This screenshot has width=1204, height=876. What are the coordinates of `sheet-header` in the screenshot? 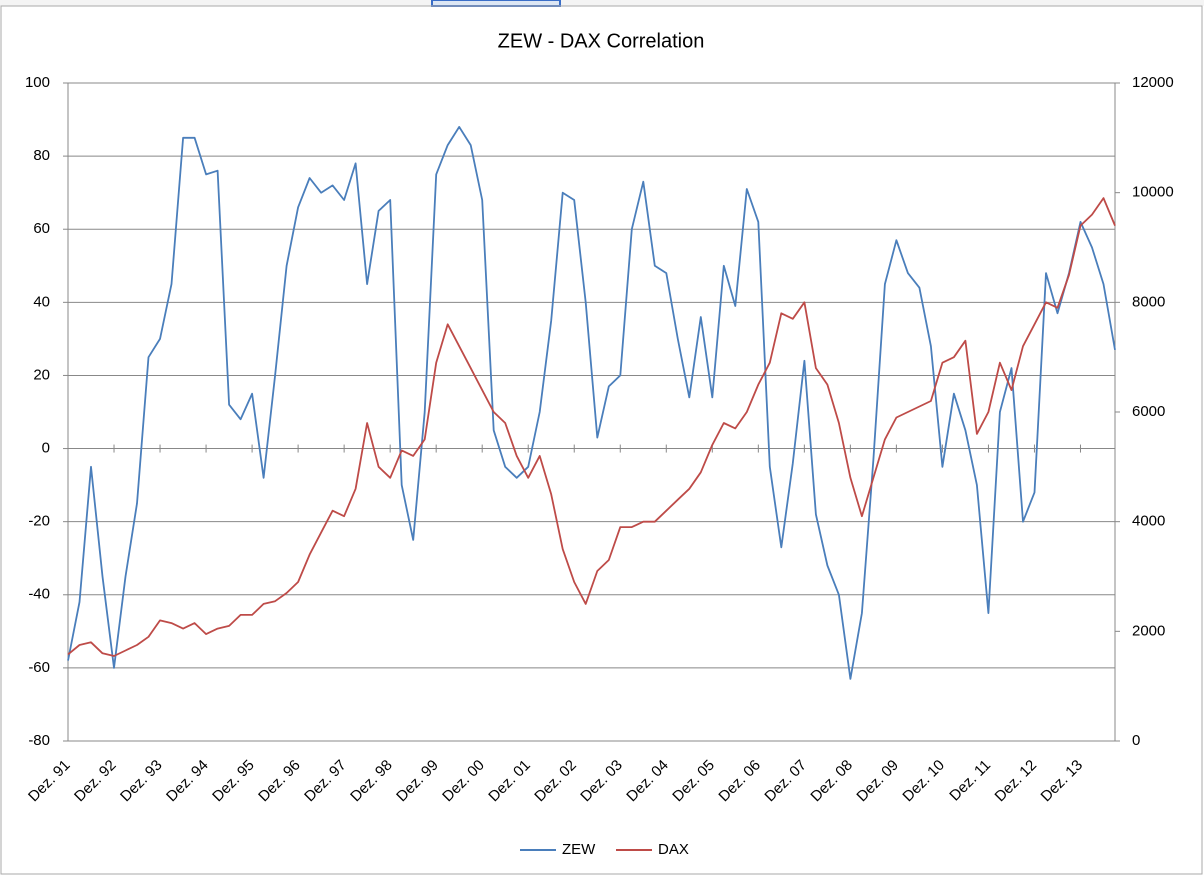 It's located at (602, 3).